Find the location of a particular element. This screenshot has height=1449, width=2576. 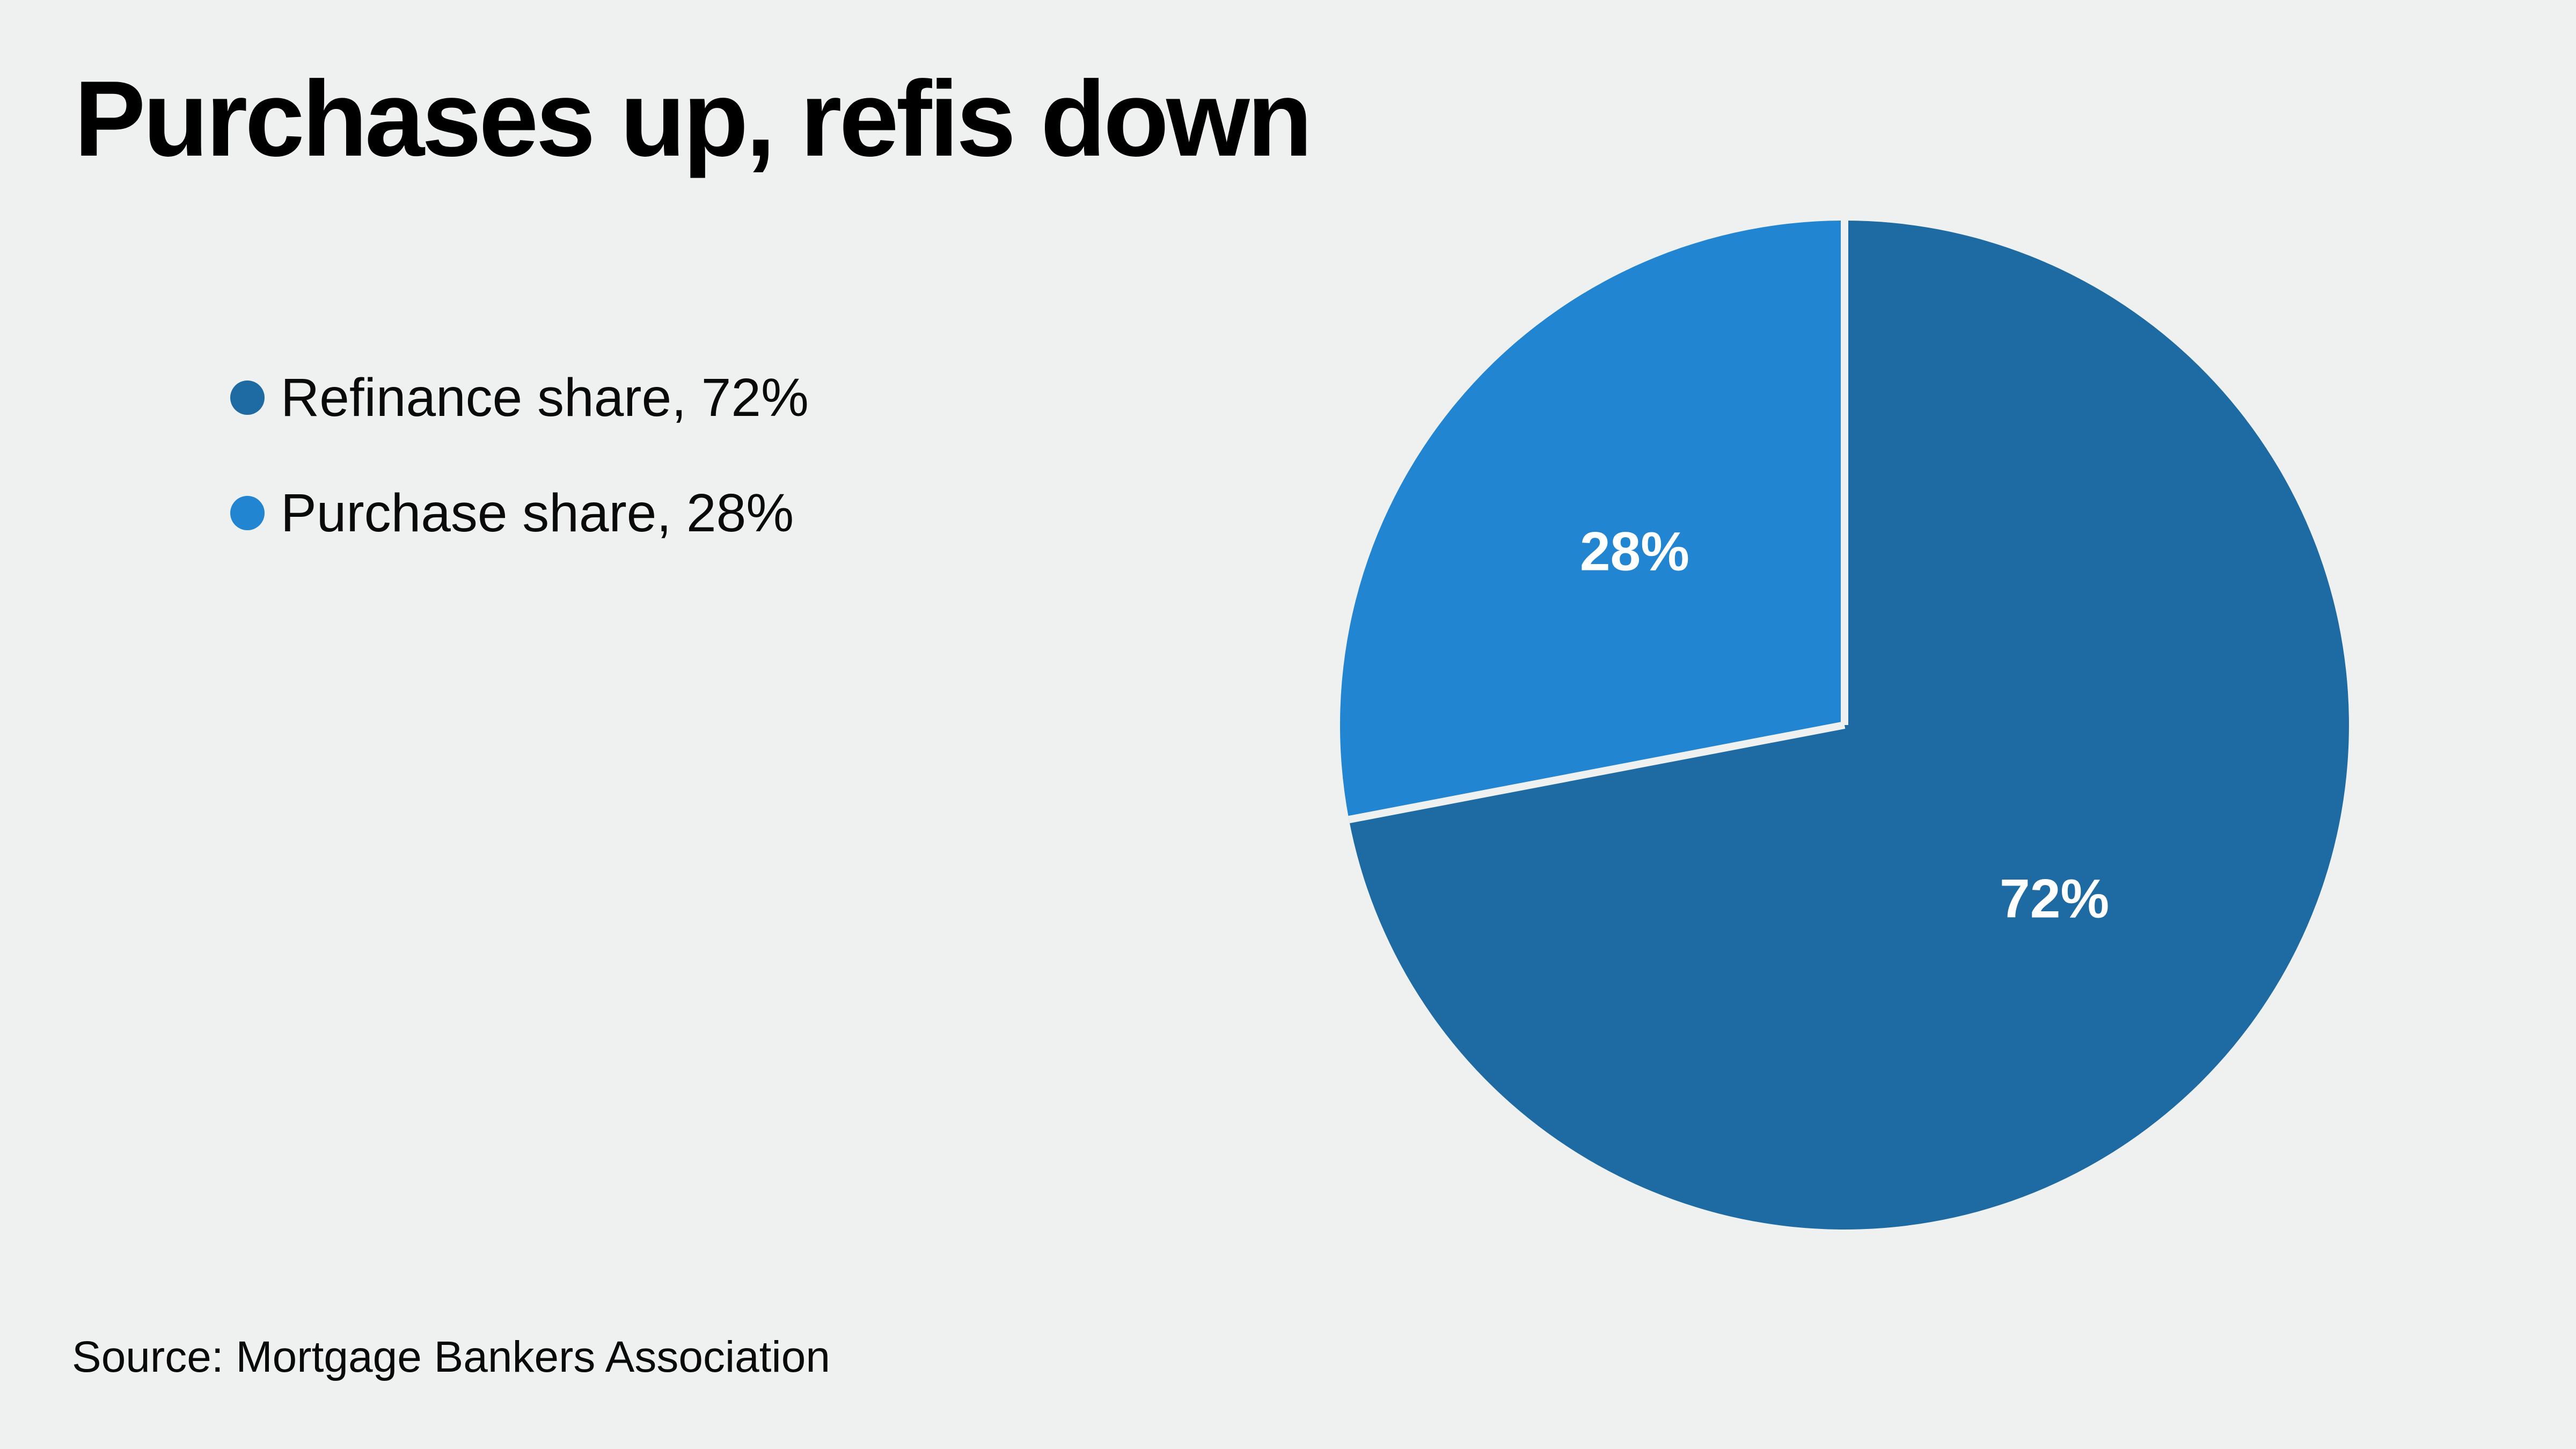

legend-item-refinance: Refinance share, 72% is located at coordinates (519, 398).